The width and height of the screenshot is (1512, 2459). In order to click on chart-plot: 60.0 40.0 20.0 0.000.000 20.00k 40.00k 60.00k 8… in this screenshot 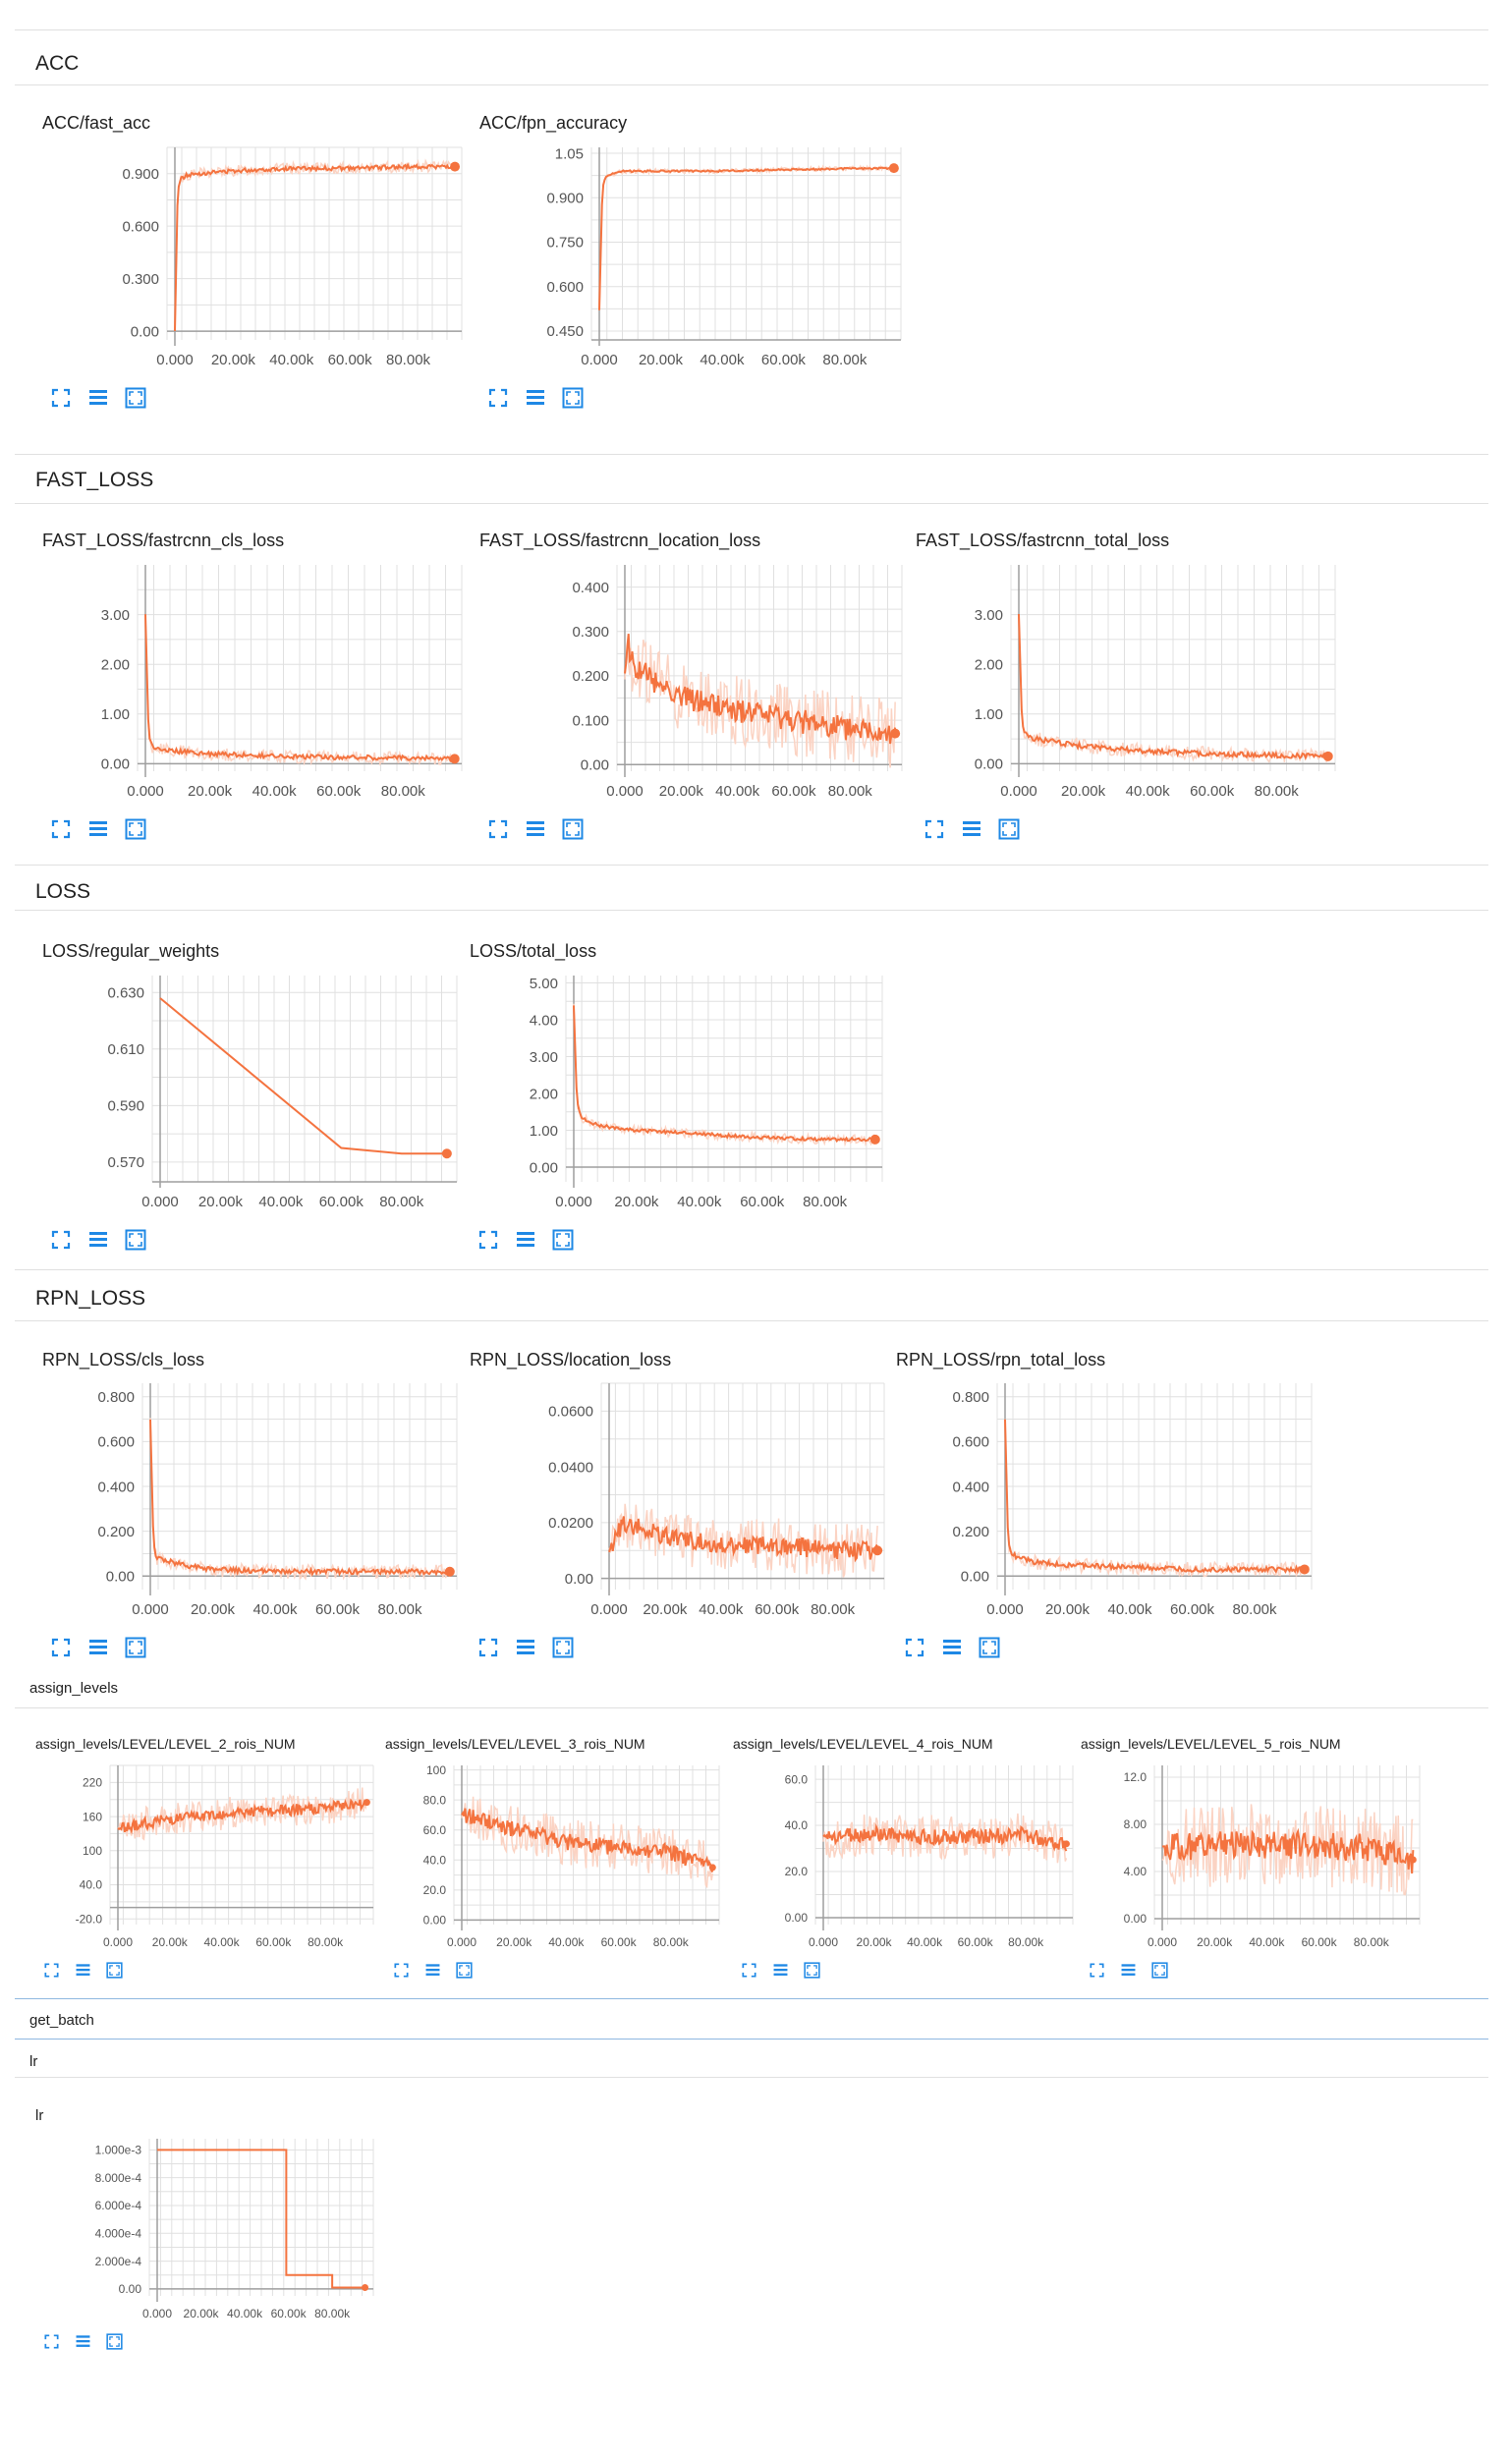, I will do `click(929, 1859)`.